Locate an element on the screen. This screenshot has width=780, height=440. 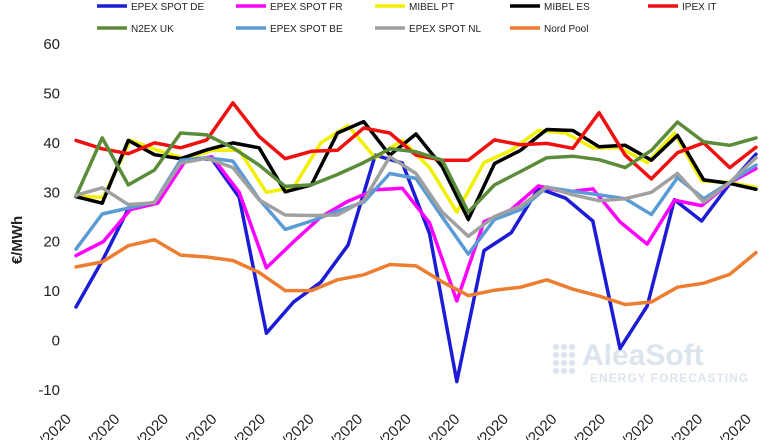
y-tick-label: 30 is located at coordinates (51, 192).